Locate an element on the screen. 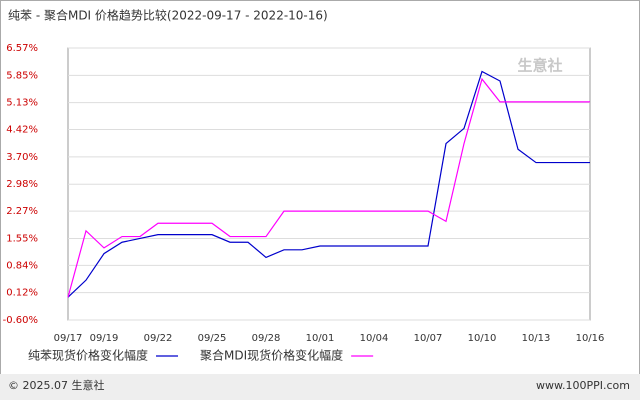  legend-label: 纯苯现货价格变化幅度 is located at coordinates (88, 355).